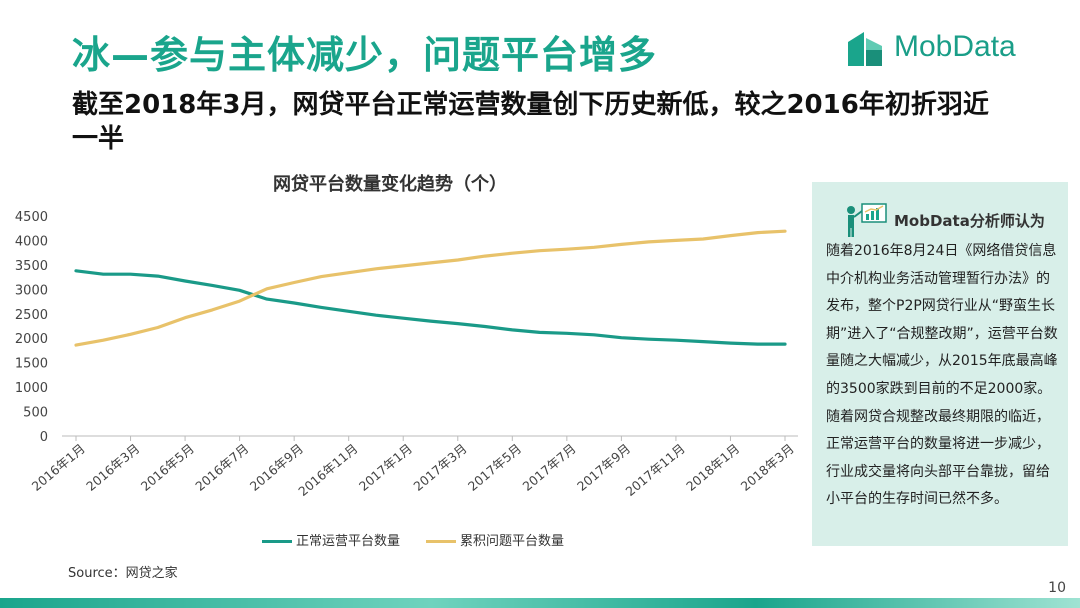 This screenshot has height=608, width=1080. I want to click on y-tick-label: 3000, so click(31, 290).